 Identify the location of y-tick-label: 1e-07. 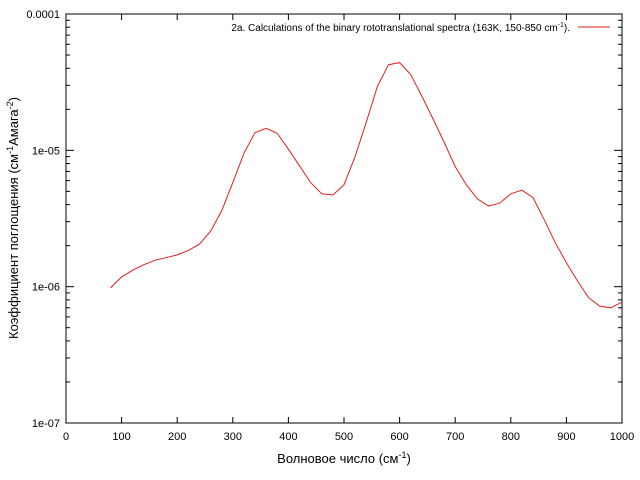
(46, 424).